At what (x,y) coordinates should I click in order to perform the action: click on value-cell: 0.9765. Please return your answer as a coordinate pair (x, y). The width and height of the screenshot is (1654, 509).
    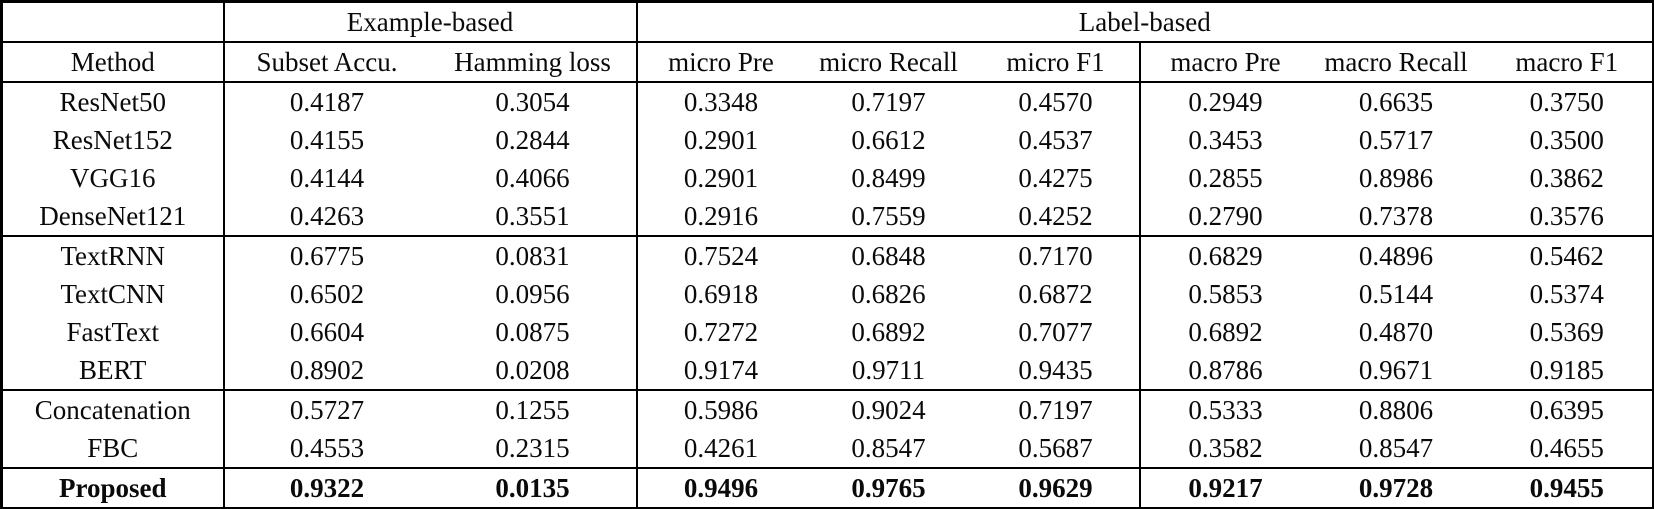
    Looking at the image, I should click on (888, 488).